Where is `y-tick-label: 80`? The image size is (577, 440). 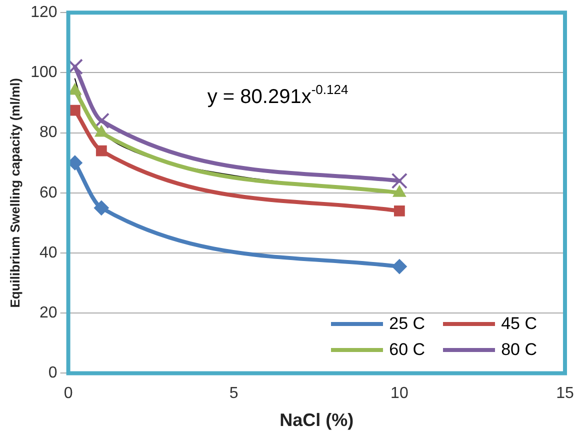
y-tick-label: 80 is located at coordinates (49, 133).